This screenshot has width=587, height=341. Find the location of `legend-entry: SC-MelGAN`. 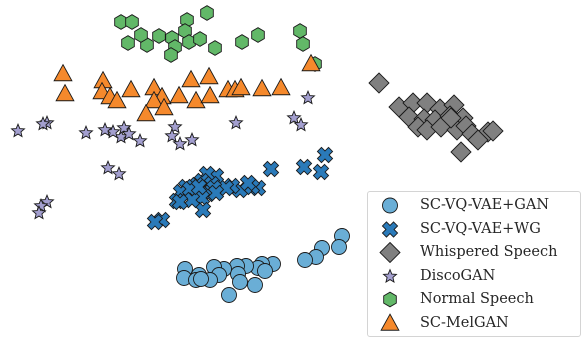

legend-entry: SC-MelGAN is located at coordinates (474, 323).